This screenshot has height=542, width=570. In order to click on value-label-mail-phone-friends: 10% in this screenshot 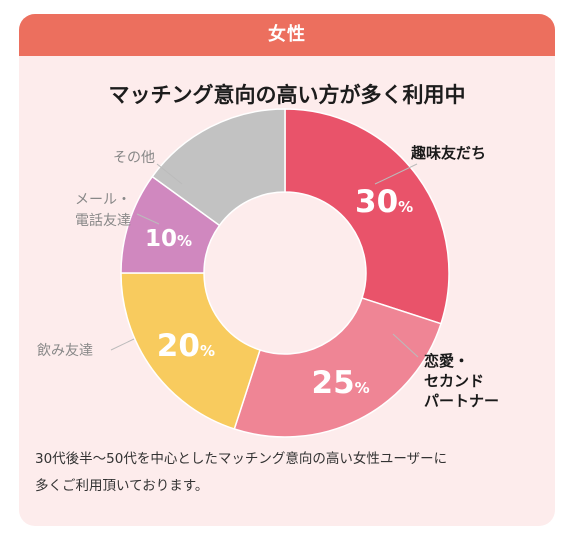, I will do `click(168, 239)`.